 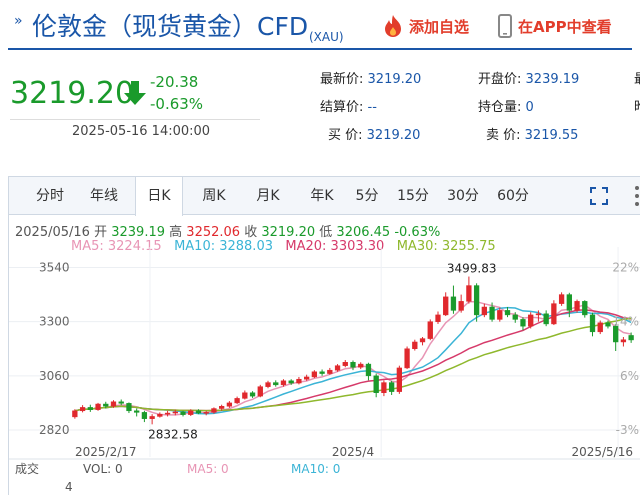 I want to click on tab-timeshare: 分时, so click(x=50, y=196).